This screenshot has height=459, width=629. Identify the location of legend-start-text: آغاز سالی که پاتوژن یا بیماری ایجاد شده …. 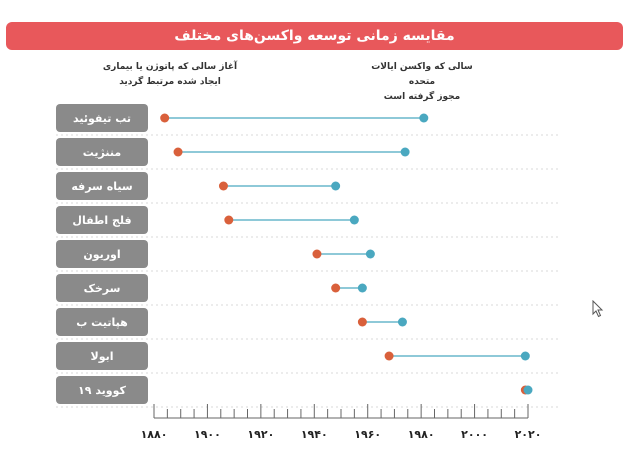
(170, 75).